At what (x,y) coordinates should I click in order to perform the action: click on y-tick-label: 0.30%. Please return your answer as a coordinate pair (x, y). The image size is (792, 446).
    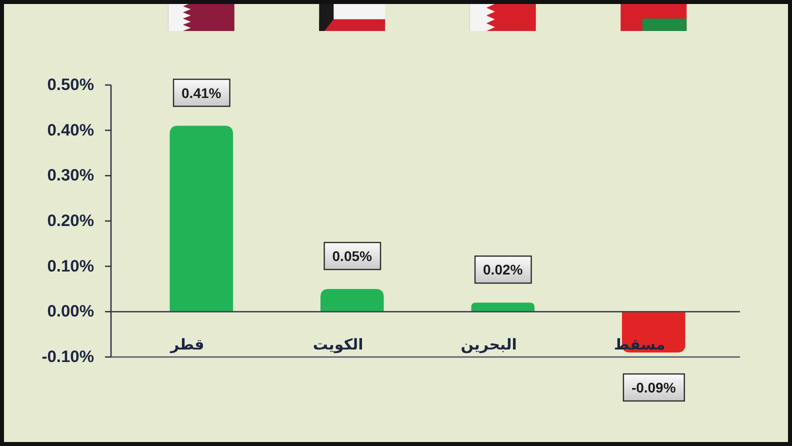
    Looking at the image, I should click on (70, 175).